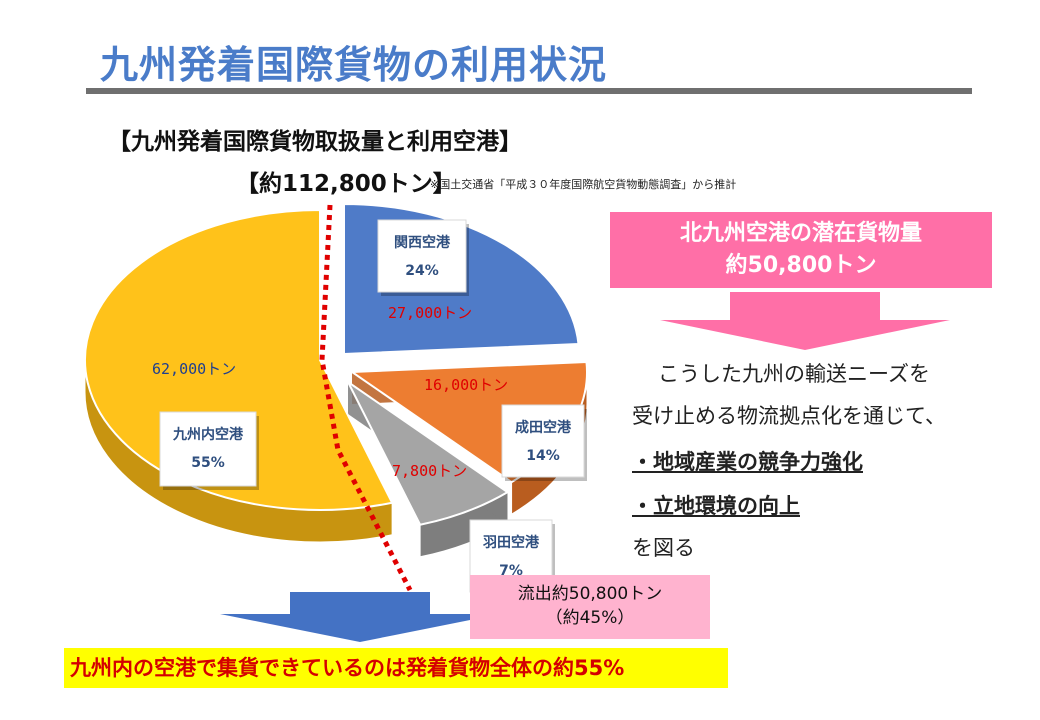 This screenshot has height=720, width=1040. Describe the element at coordinates (590, 607) in the screenshot. I see `outflow-box: 流出約50,800トン （約45%）` at that location.